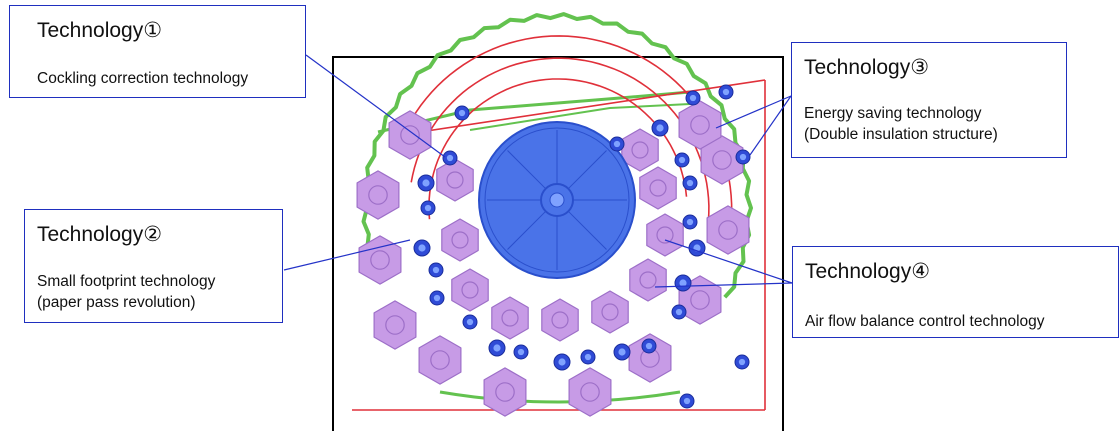 The image size is (1119, 431). Describe the element at coordinates (580, 117) in the screenshot. I see `insulation-top-duct-inner` at that location.